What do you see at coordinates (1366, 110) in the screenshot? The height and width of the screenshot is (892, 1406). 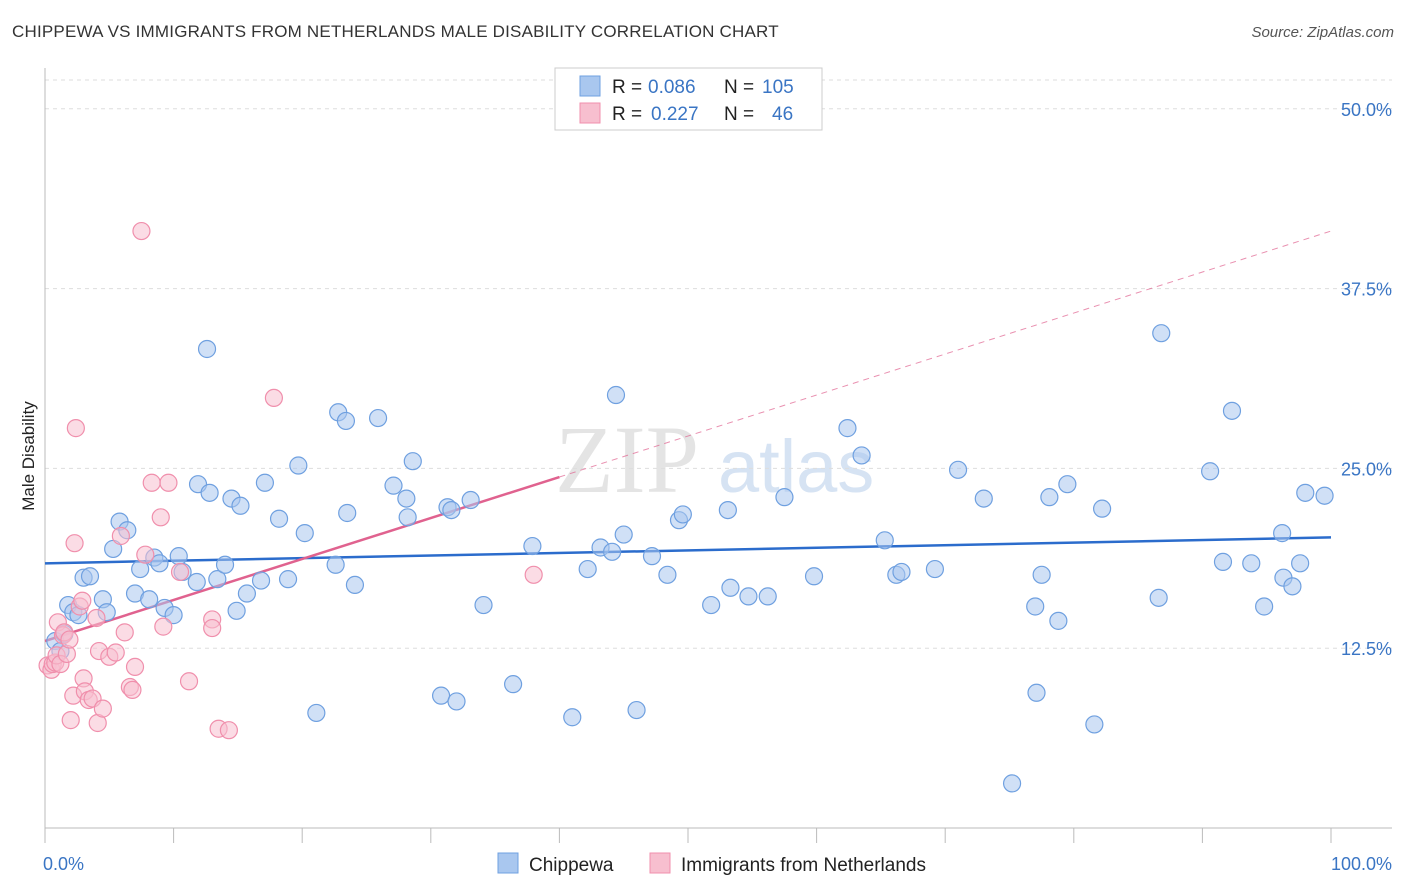 I see `y-tick-label: 50.0%` at bounding box center [1366, 110].